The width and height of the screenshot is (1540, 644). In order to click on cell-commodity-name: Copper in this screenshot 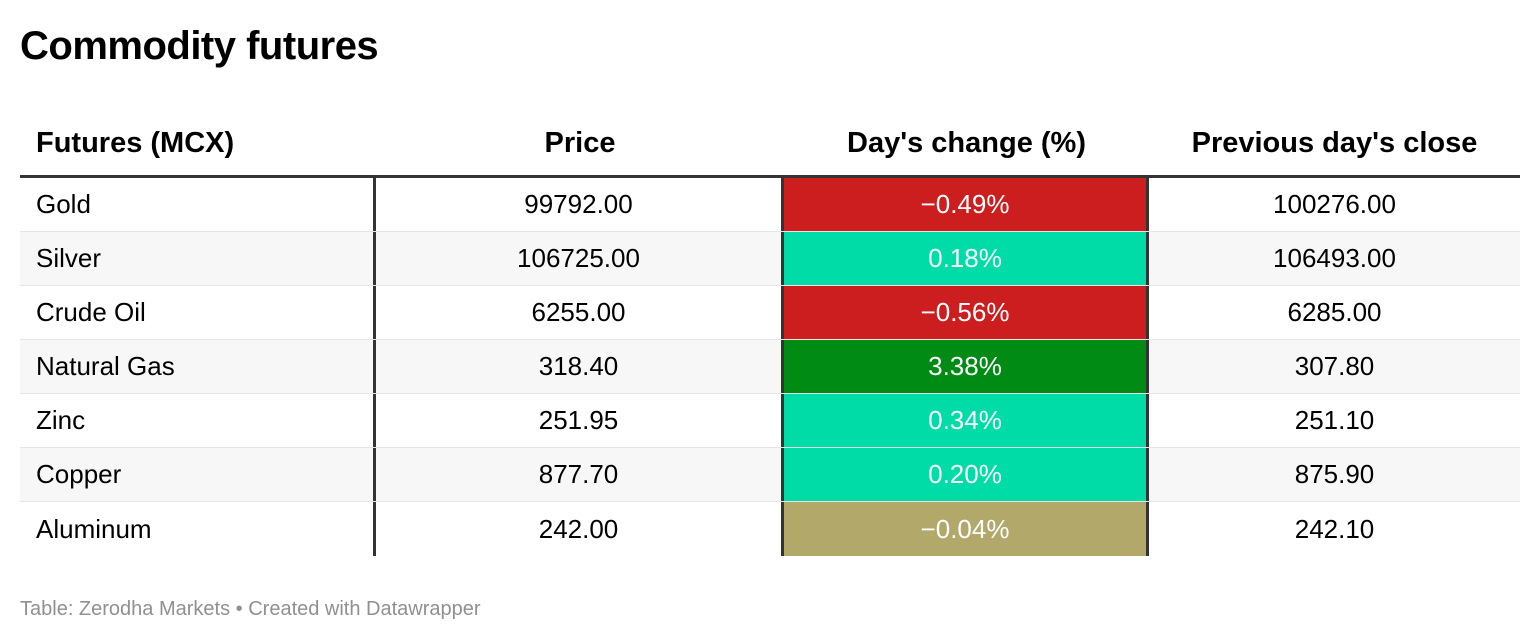, I will do `click(198, 474)`.